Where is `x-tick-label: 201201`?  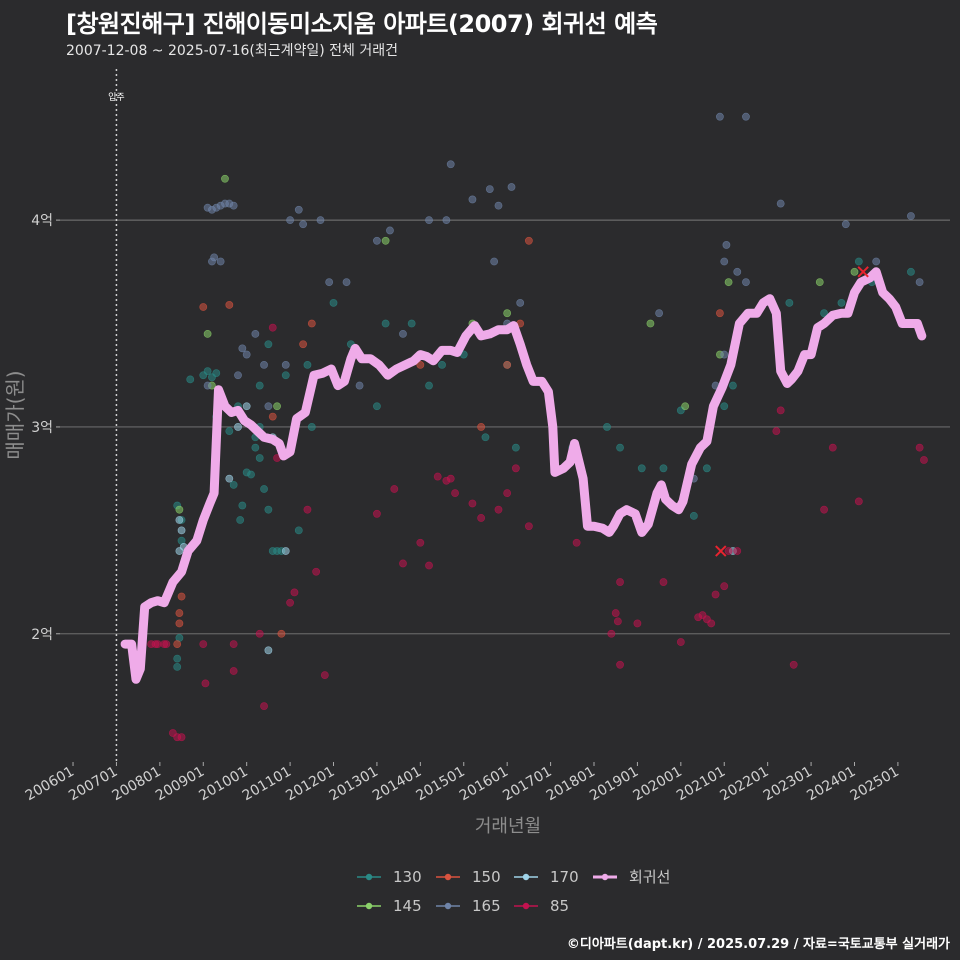
x-tick-label: 201201 is located at coordinates (310, 784).